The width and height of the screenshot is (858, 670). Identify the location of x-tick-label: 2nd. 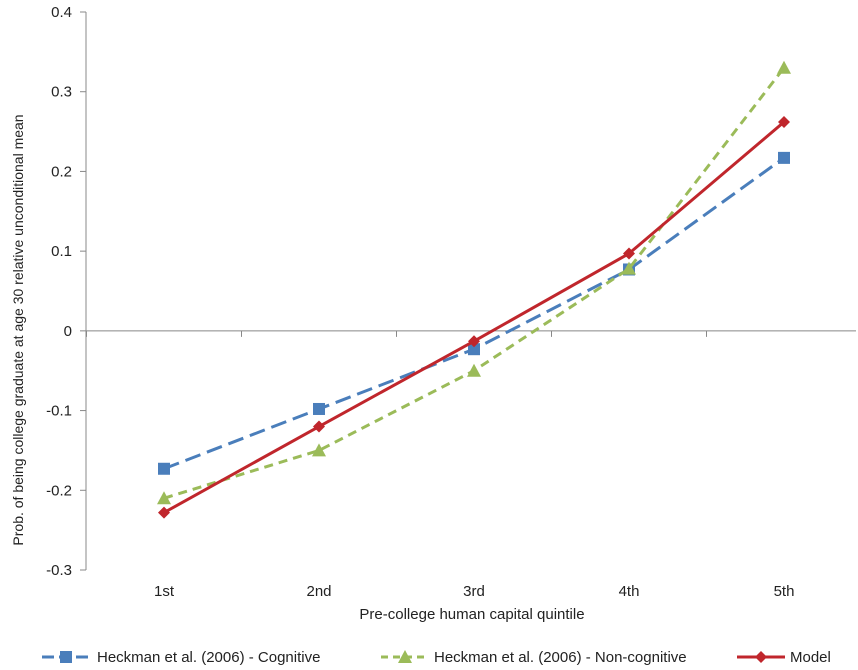
(318, 591).